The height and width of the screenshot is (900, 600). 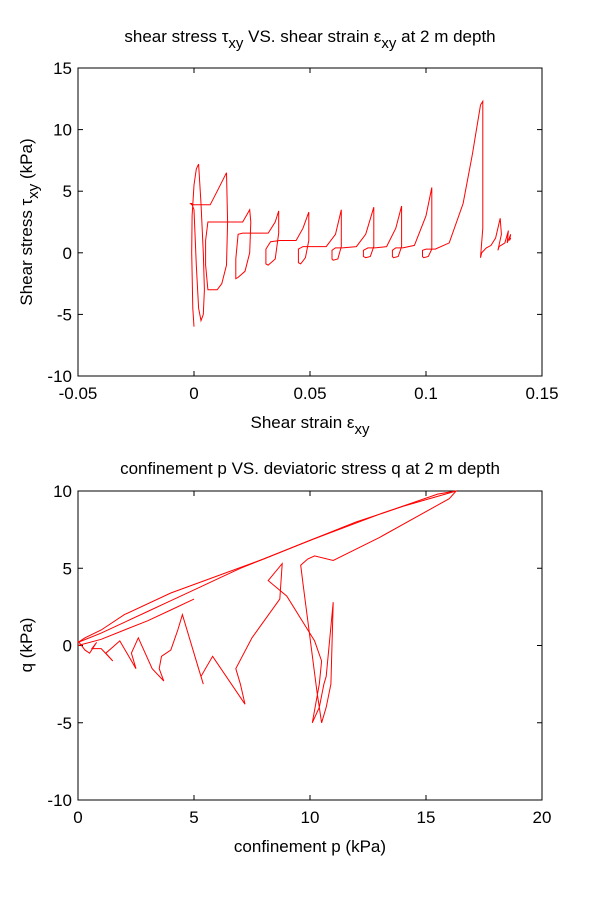 What do you see at coordinates (310, 817) in the screenshot?
I see `x-tick-label: 10` at bounding box center [310, 817].